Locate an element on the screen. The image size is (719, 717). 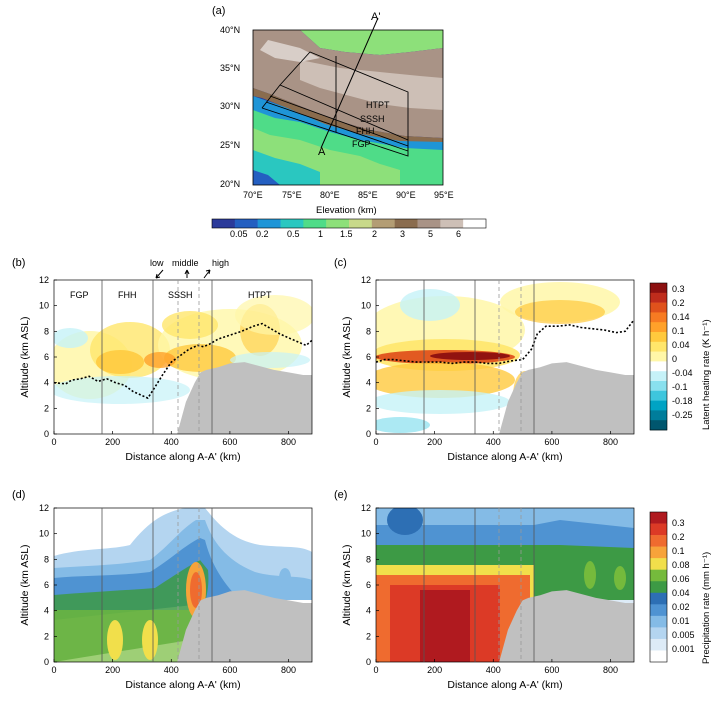
elev-cbar-label: 0.5 is located at coordinates (293, 234).